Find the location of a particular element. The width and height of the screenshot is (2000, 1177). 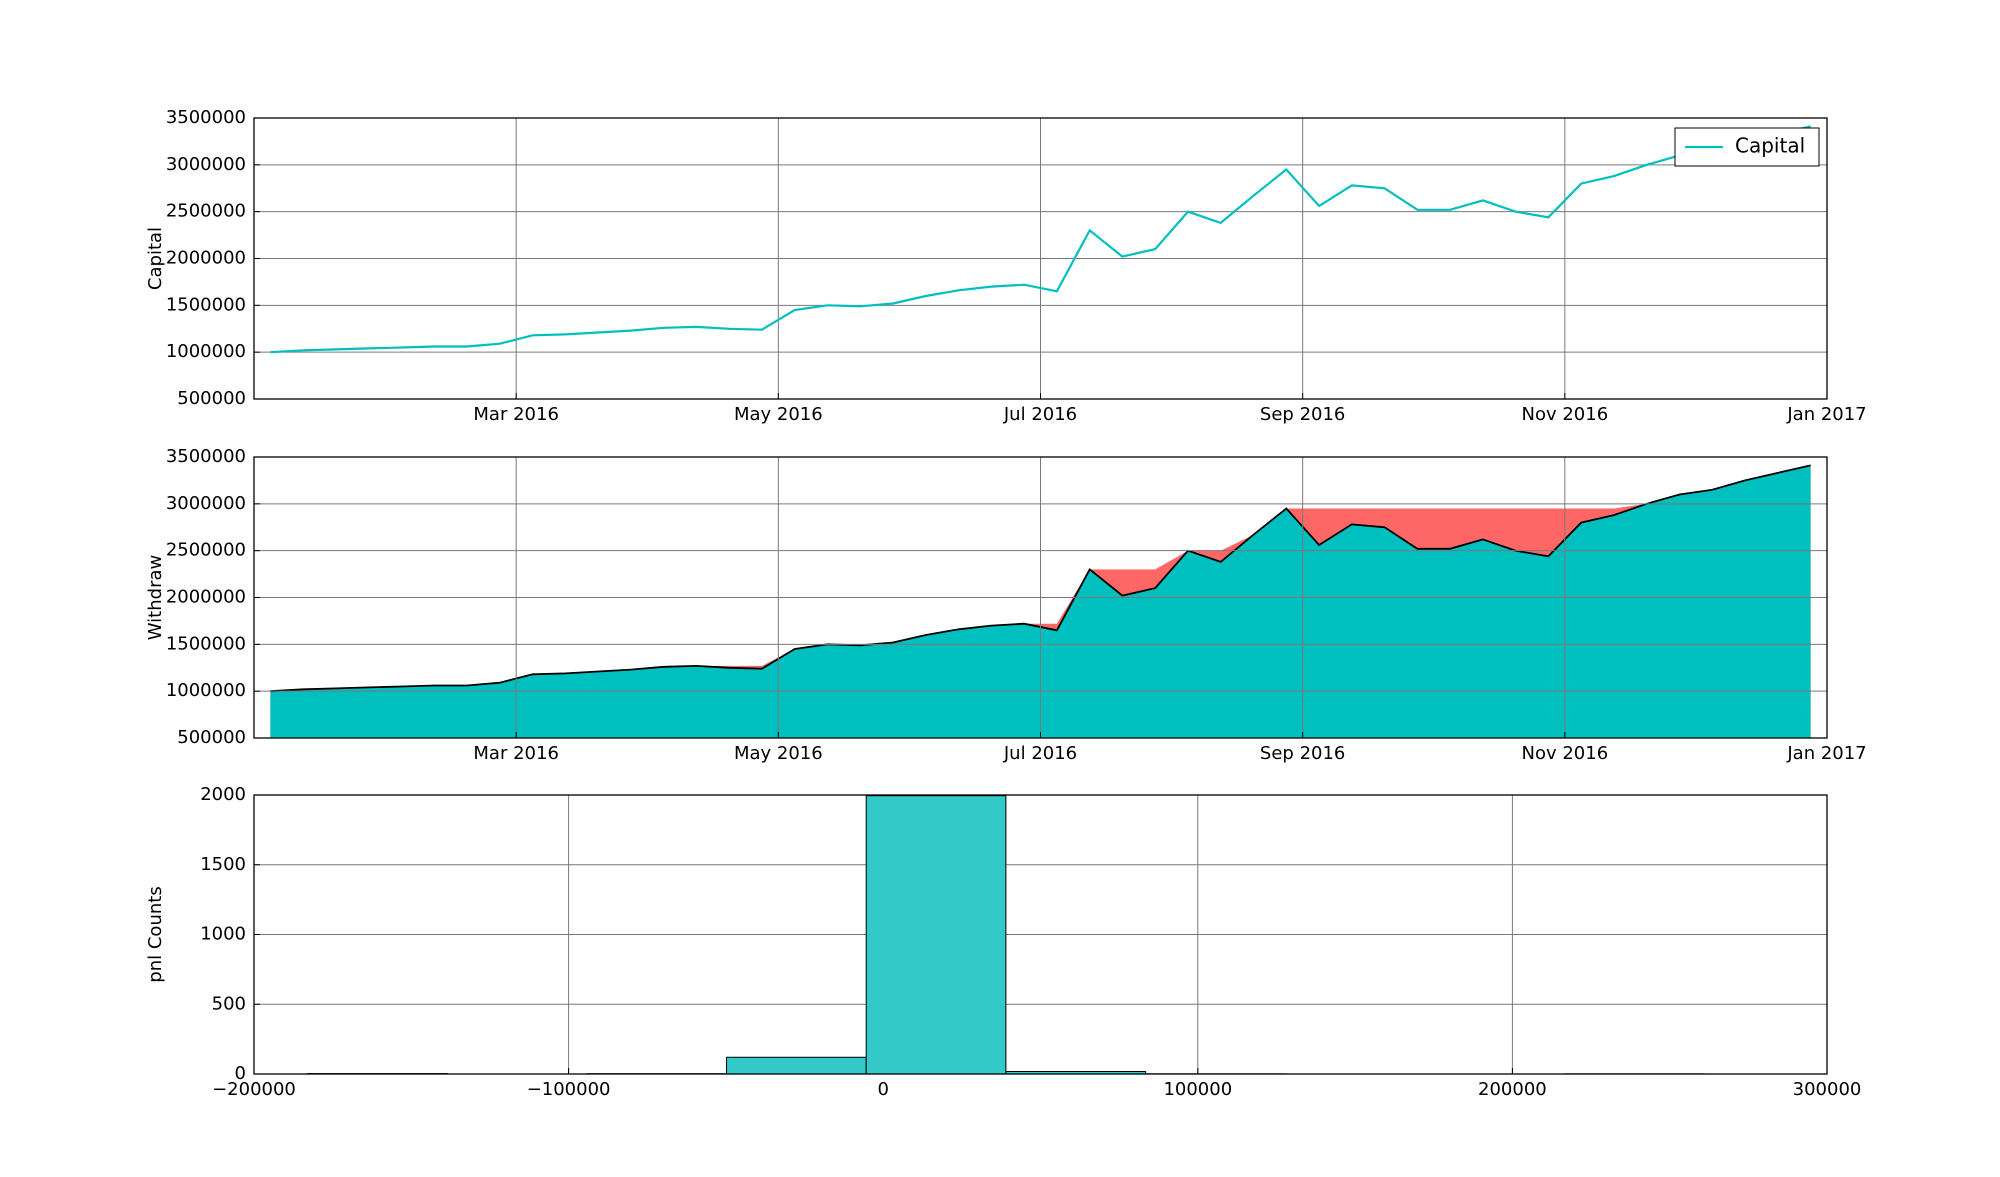

y-tick-label: 2000 is located at coordinates (223, 794).